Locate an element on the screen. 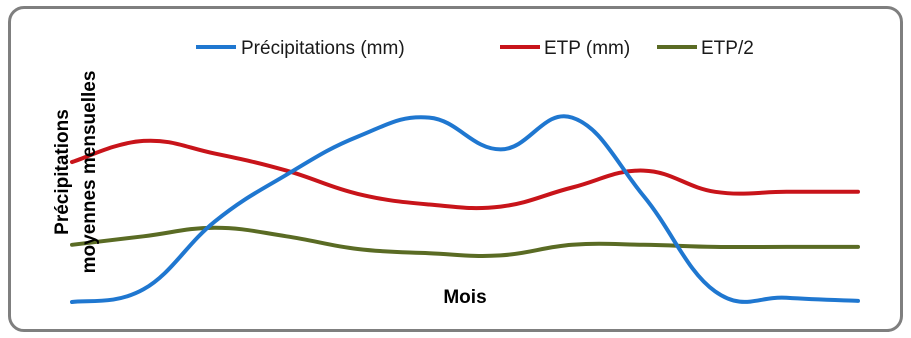 The height and width of the screenshot is (338, 911). legend-label-0: Précipitations (mm) is located at coordinates (323, 48).